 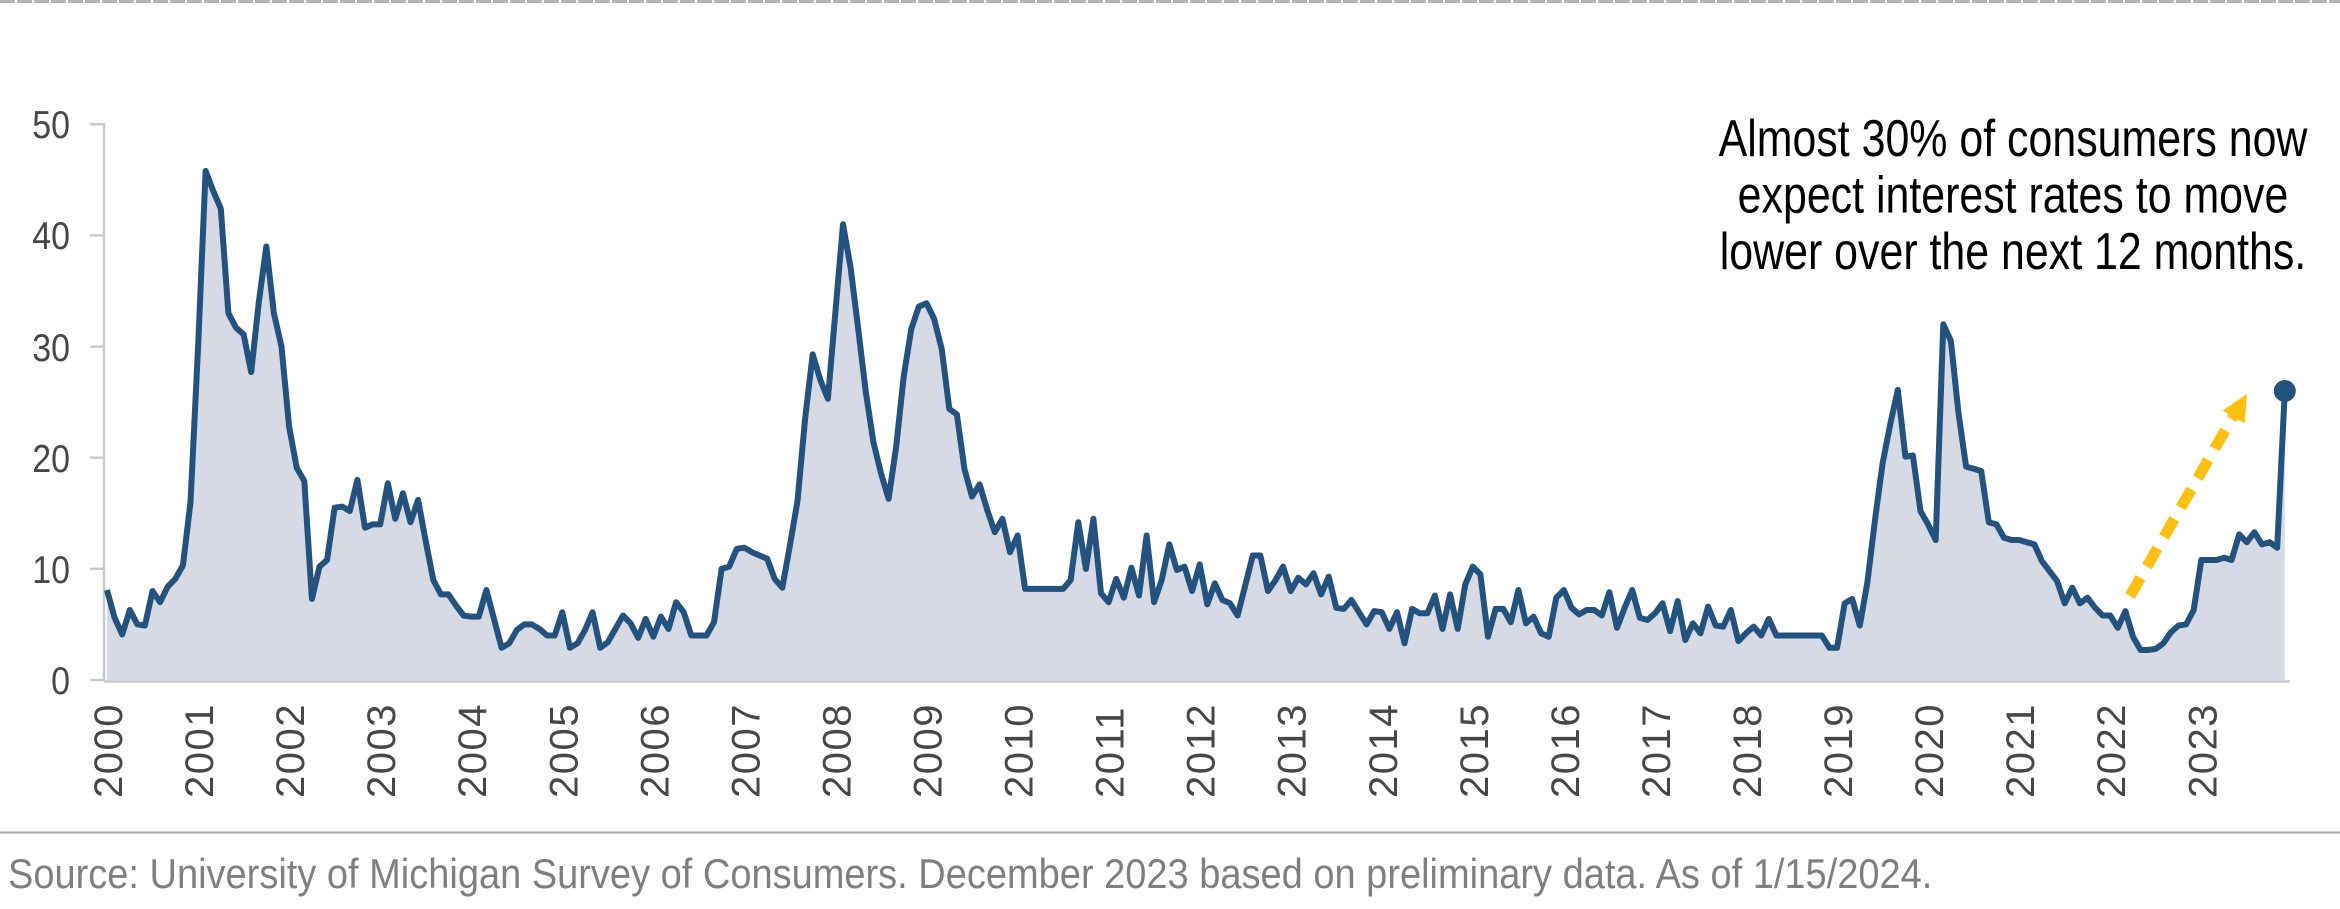 What do you see at coordinates (1384, 750) in the screenshot?
I see `svg-text: 2014` at bounding box center [1384, 750].